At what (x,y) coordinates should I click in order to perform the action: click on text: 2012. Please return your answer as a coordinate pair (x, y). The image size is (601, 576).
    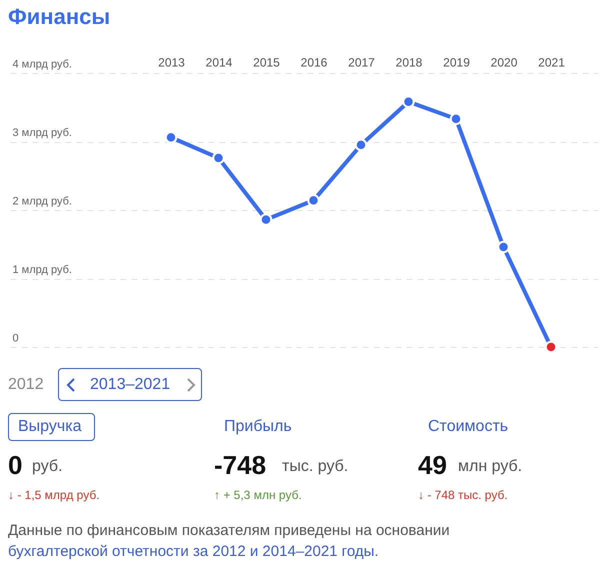
    Looking at the image, I should click on (26, 385).